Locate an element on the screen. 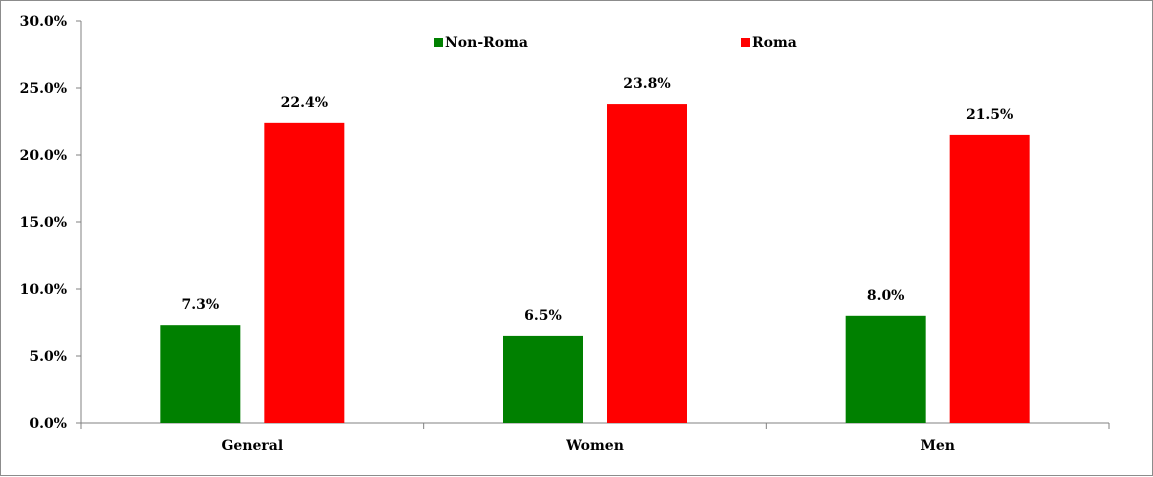  category-label: Men is located at coordinates (937, 446).